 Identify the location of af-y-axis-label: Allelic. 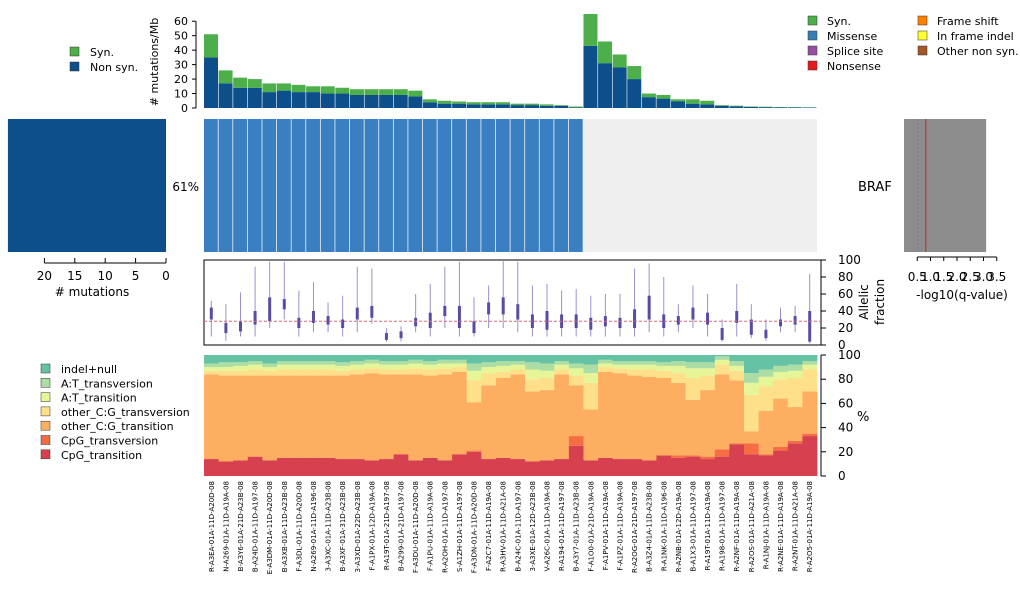
(864, 302).